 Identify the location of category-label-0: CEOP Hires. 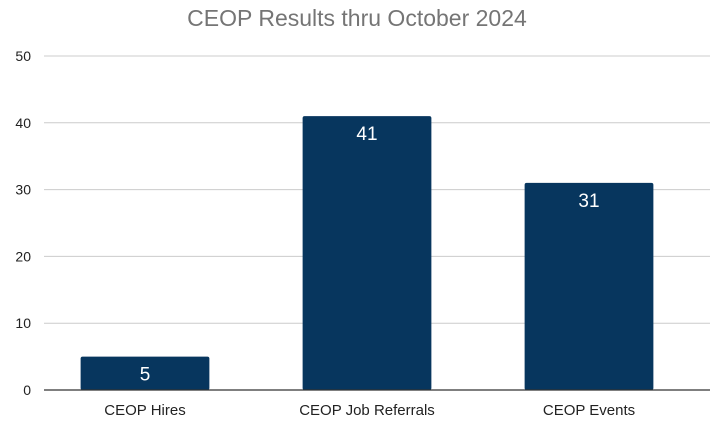
(144, 410).